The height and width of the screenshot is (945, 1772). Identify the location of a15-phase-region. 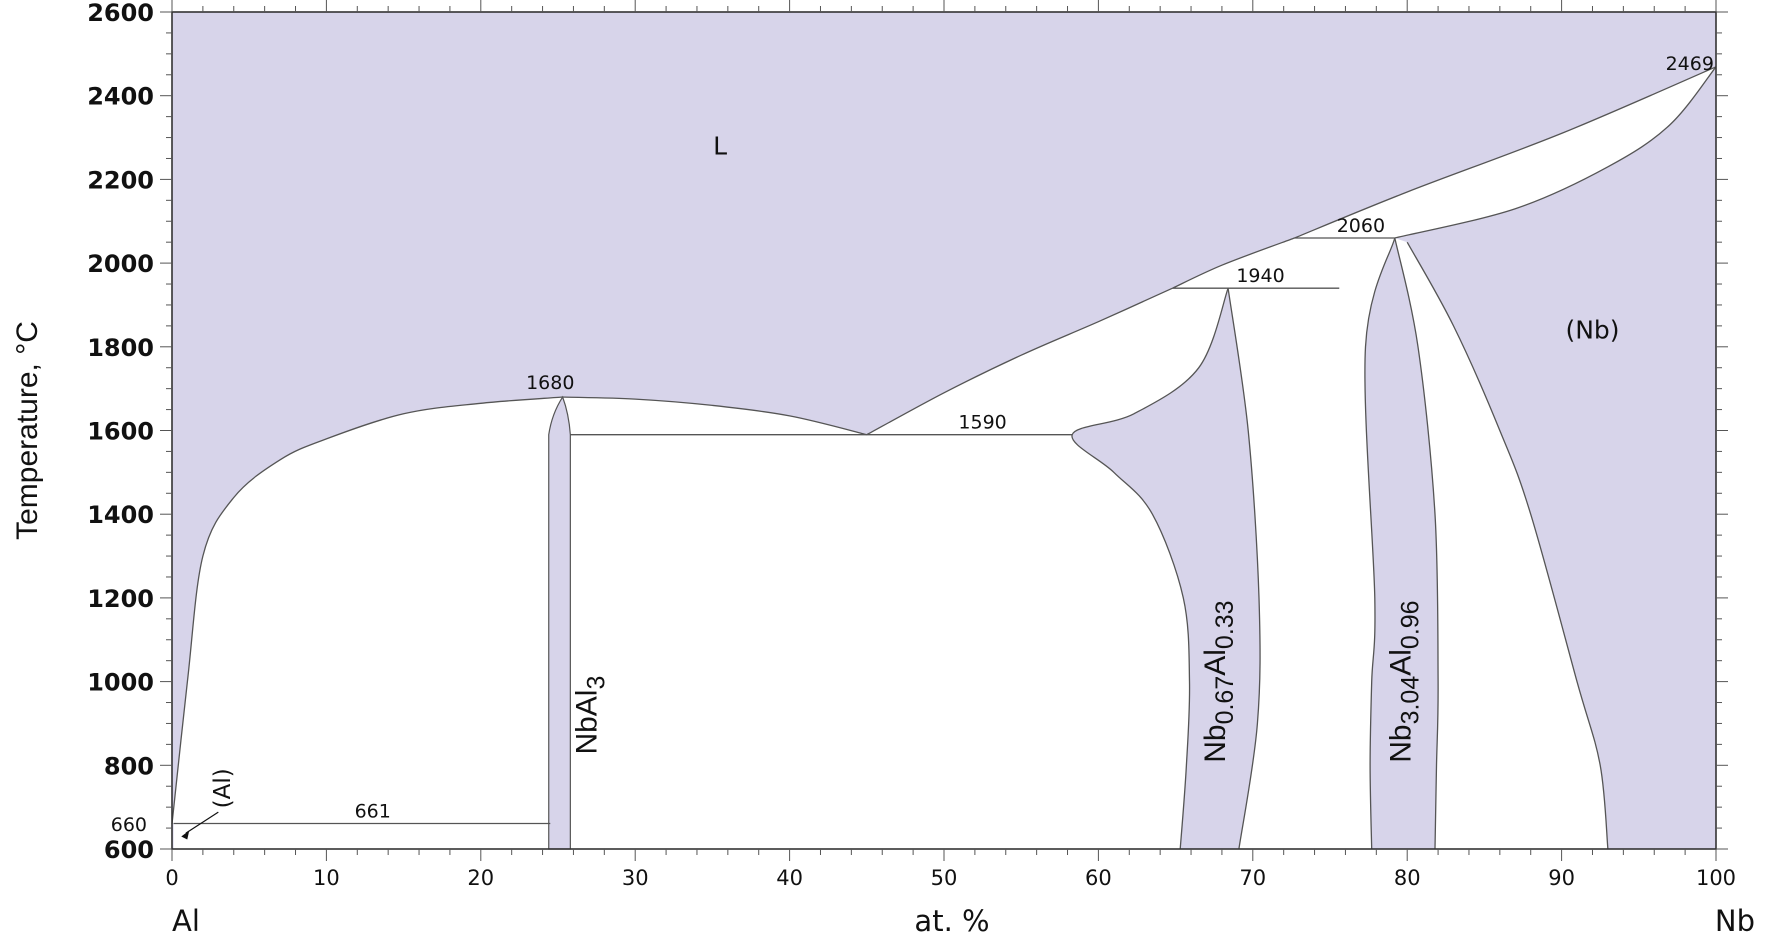
(1401, 543).